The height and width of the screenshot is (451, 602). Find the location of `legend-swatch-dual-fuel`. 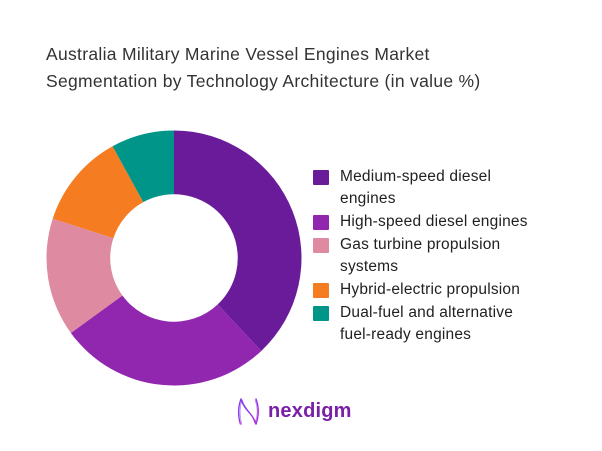

legend-swatch-dual-fuel is located at coordinates (321, 313).